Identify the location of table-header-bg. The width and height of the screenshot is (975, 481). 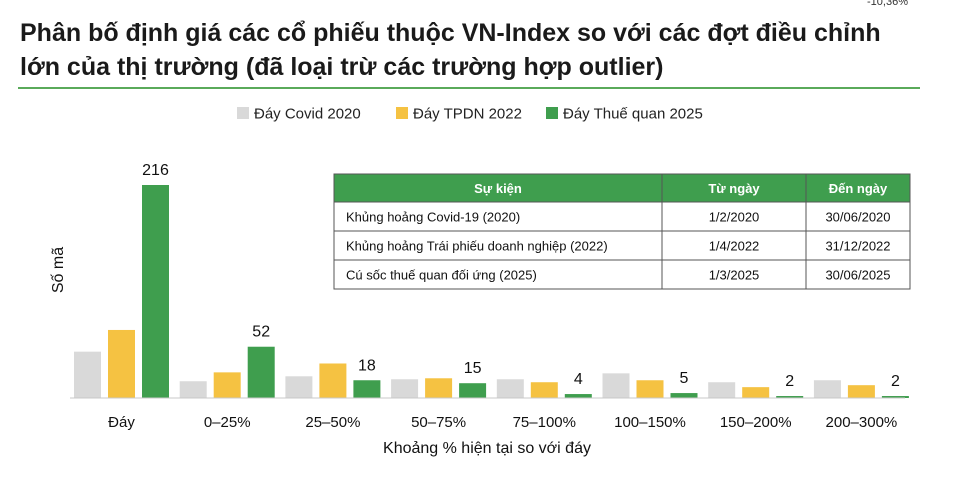
(622, 188).